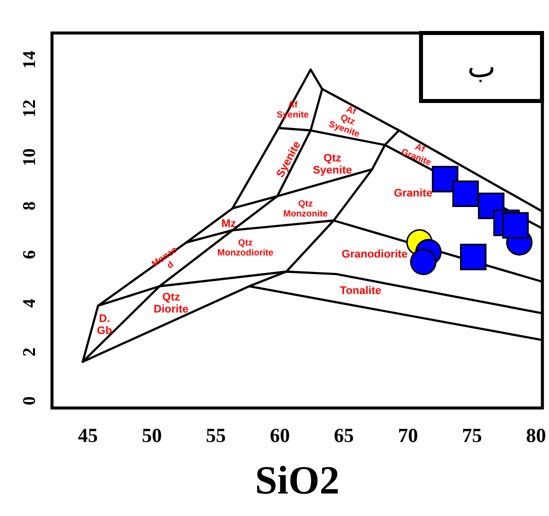 The image size is (549, 516). I want to click on y-tick-label: 14, so click(29, 59).